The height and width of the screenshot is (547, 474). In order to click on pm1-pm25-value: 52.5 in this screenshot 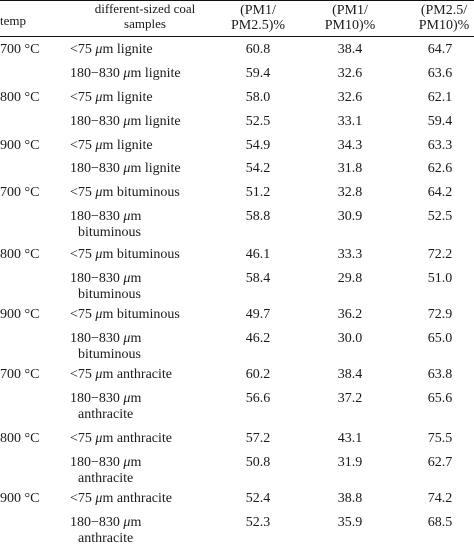, I will do `click(258, 121)`.